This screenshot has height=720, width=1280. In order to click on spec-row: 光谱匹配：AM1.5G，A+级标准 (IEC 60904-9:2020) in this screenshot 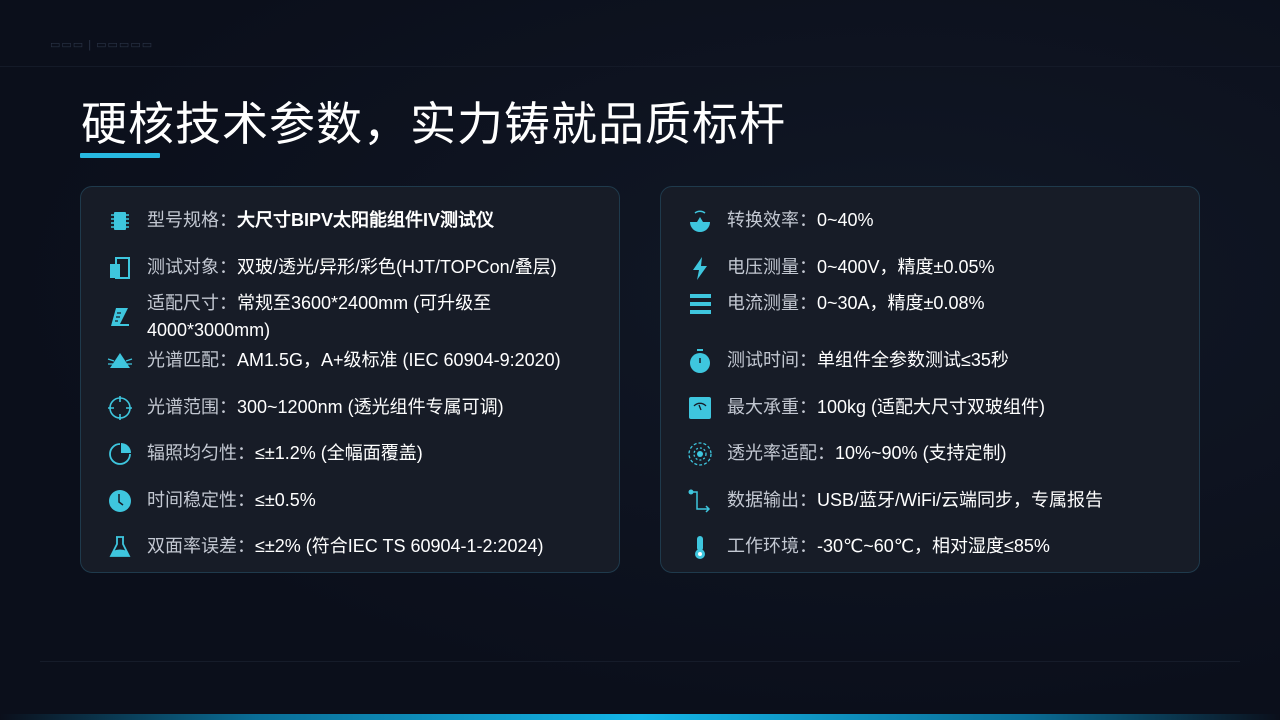, I will do `click(353, 360)`.